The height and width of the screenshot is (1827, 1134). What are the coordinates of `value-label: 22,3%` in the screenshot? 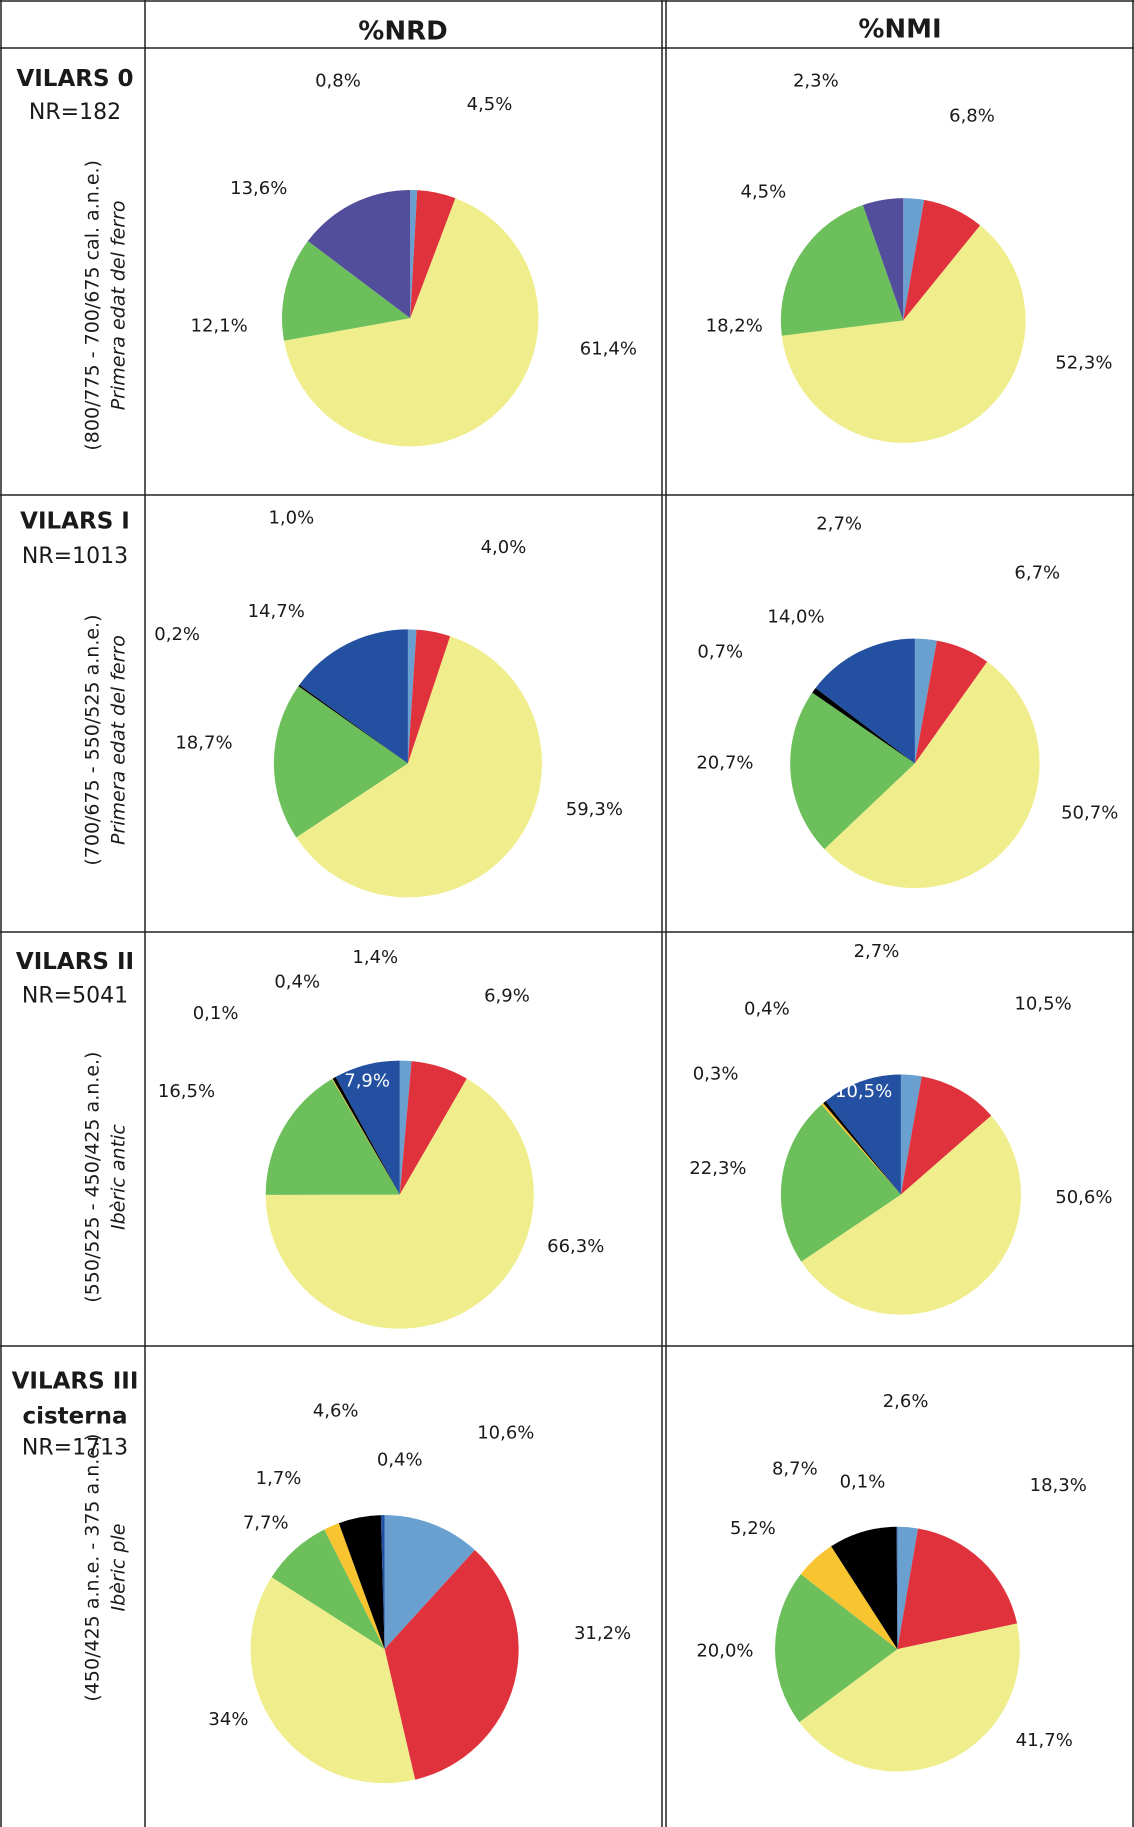 It's located at (717, 1168).